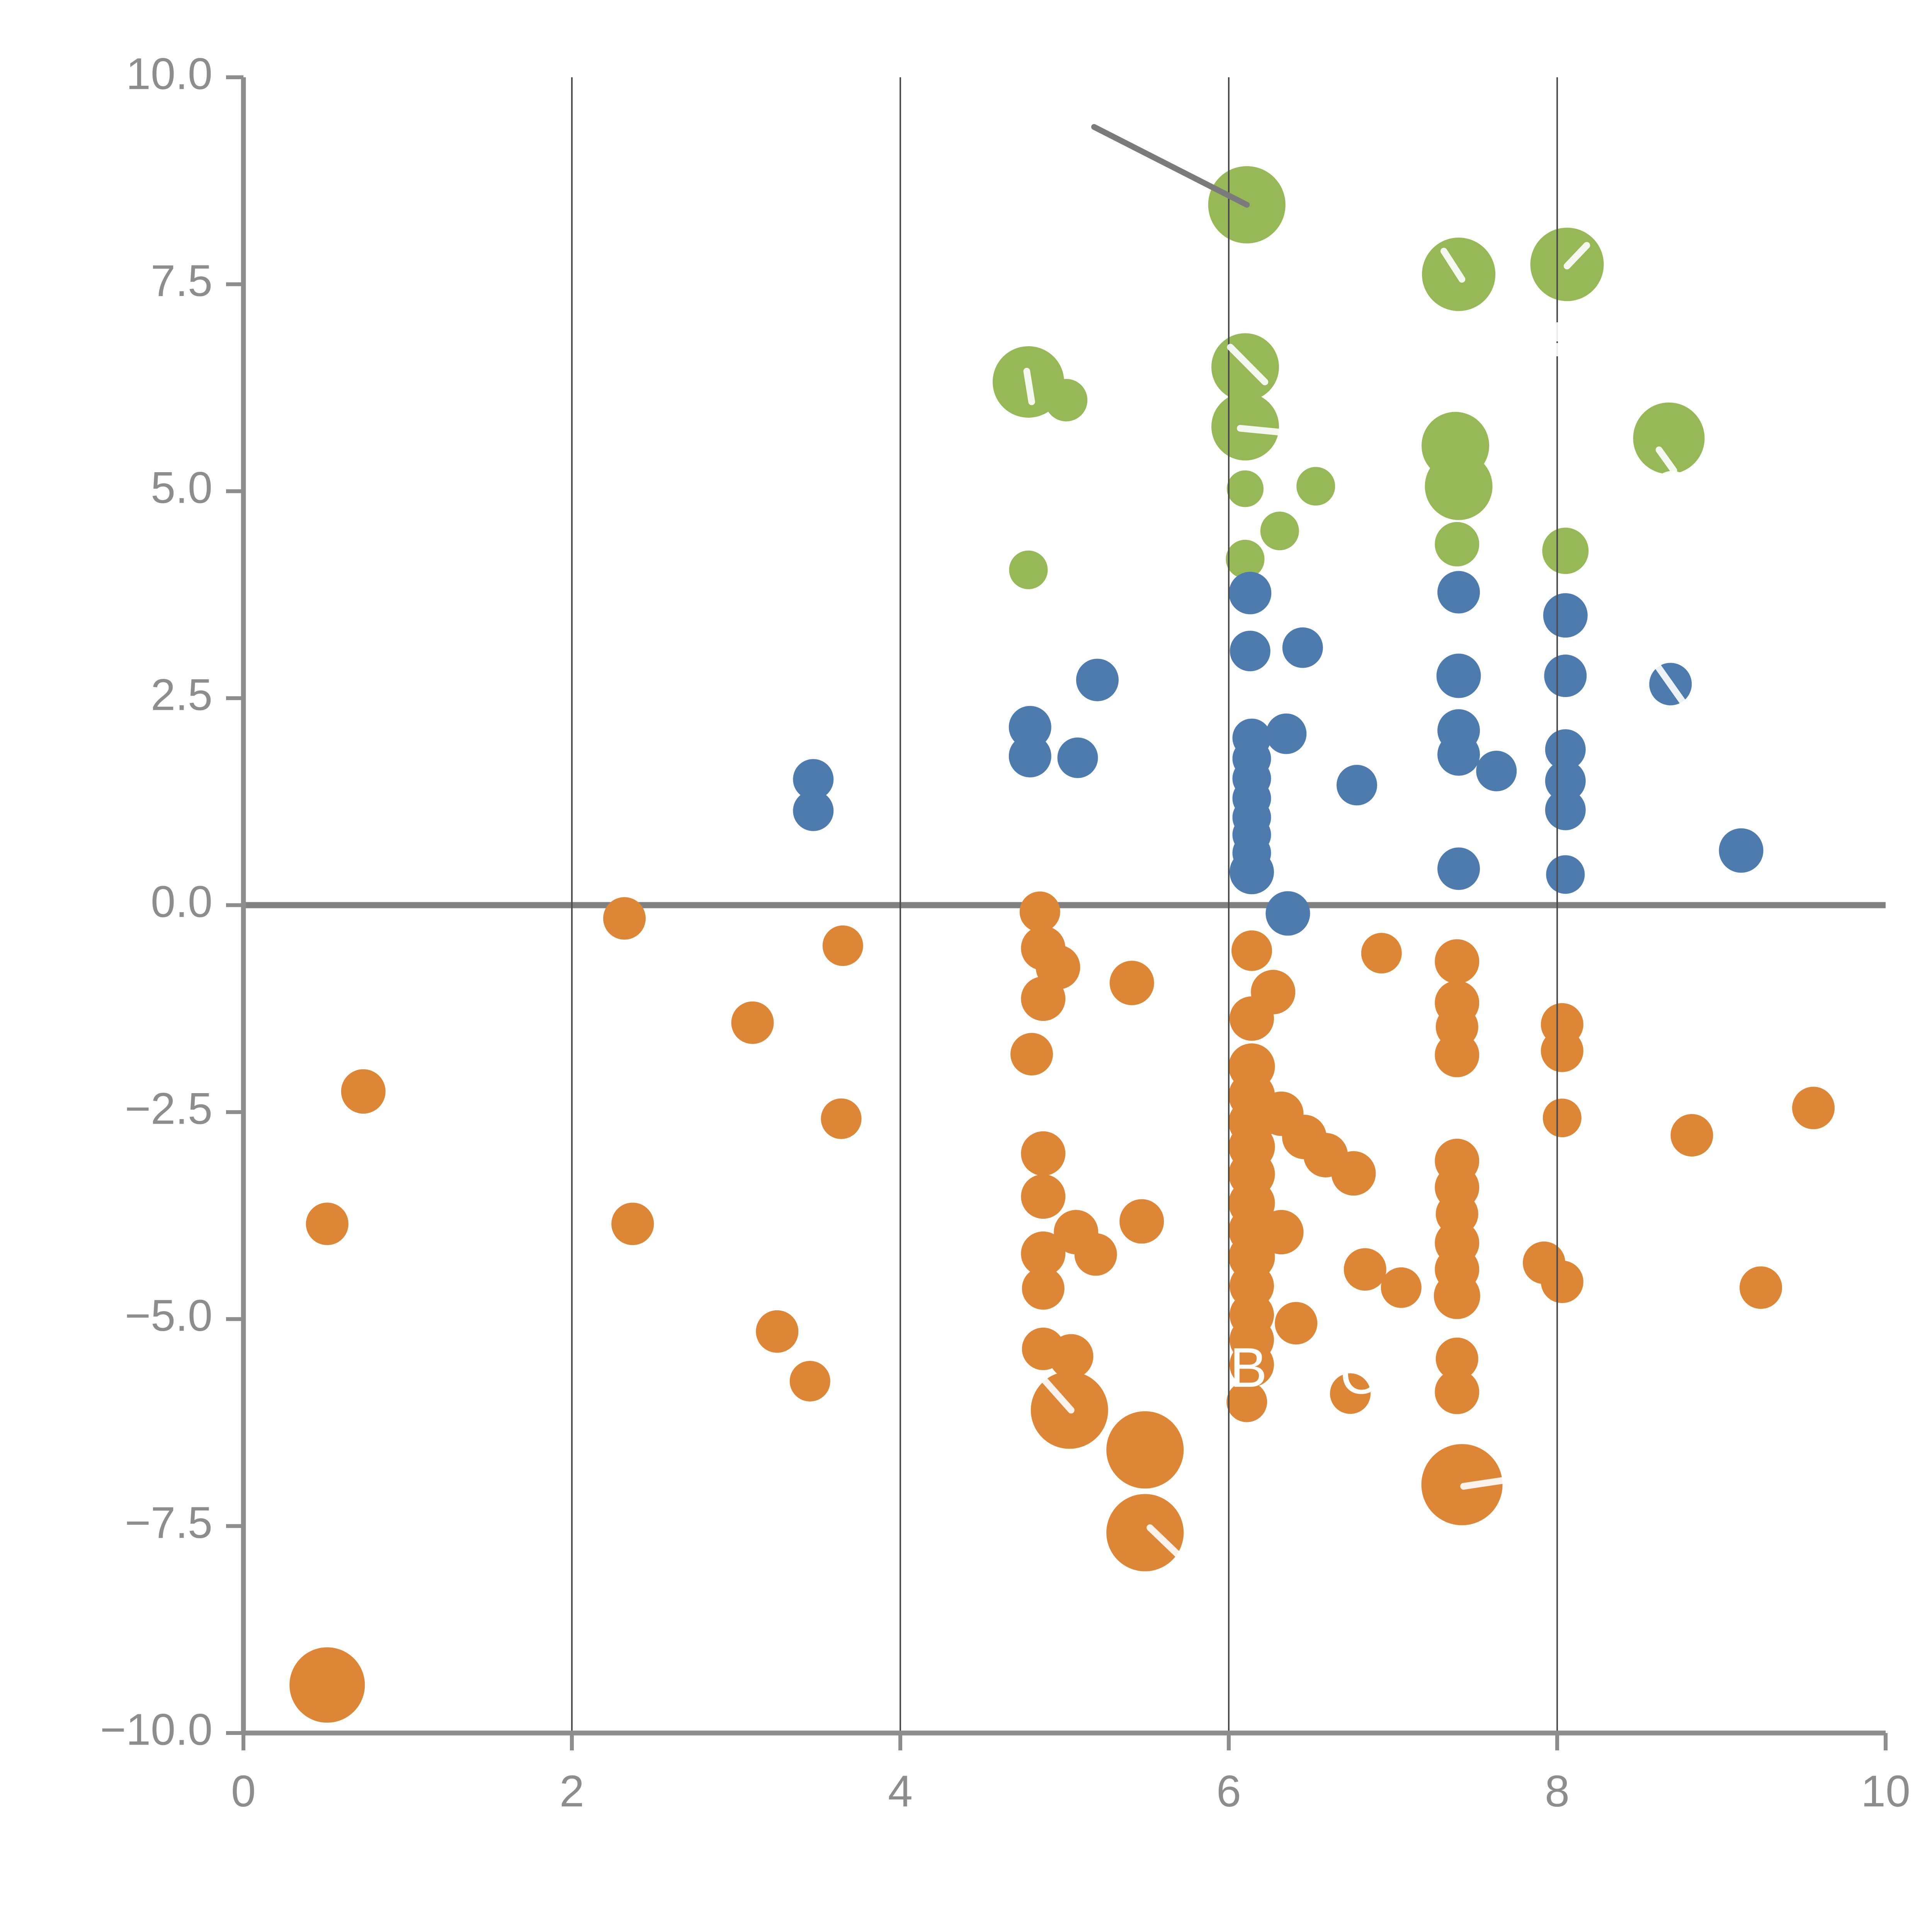  Describe the element at coordinates (182, 281) in the screenshot. I see `y-tick-label: 7.5` at that location.